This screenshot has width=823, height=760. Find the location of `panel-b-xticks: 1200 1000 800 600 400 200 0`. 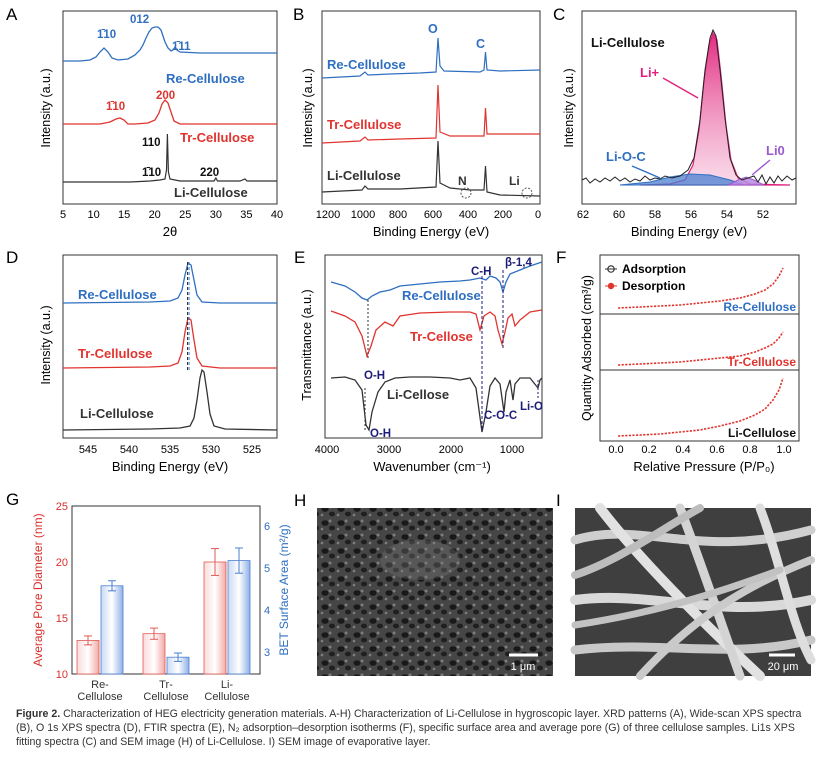

panel-b-xticks: 1200 1000 800 600 400 200 0 is located at coordinates (428, 215).